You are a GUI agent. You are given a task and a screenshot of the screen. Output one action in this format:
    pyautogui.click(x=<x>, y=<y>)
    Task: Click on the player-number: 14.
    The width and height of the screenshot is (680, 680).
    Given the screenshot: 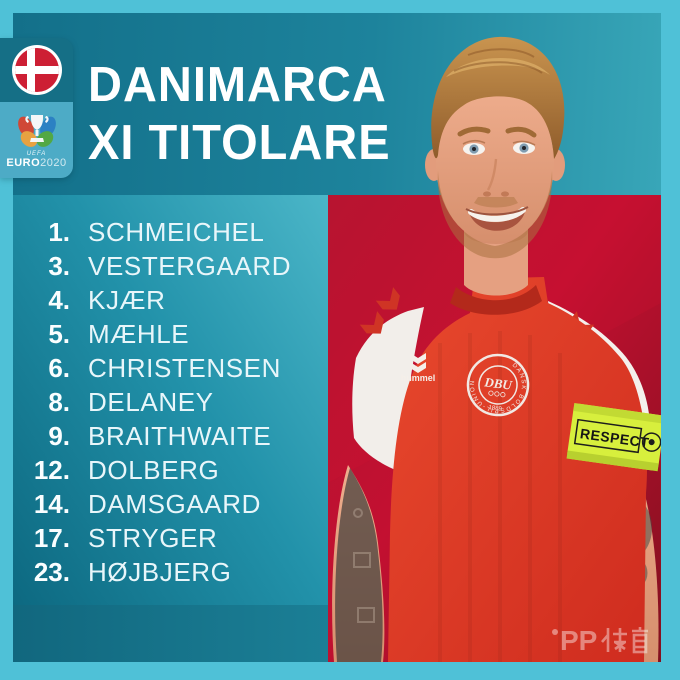 What is the action you would take?
    pyautogui.click(x=51, y=503)
    